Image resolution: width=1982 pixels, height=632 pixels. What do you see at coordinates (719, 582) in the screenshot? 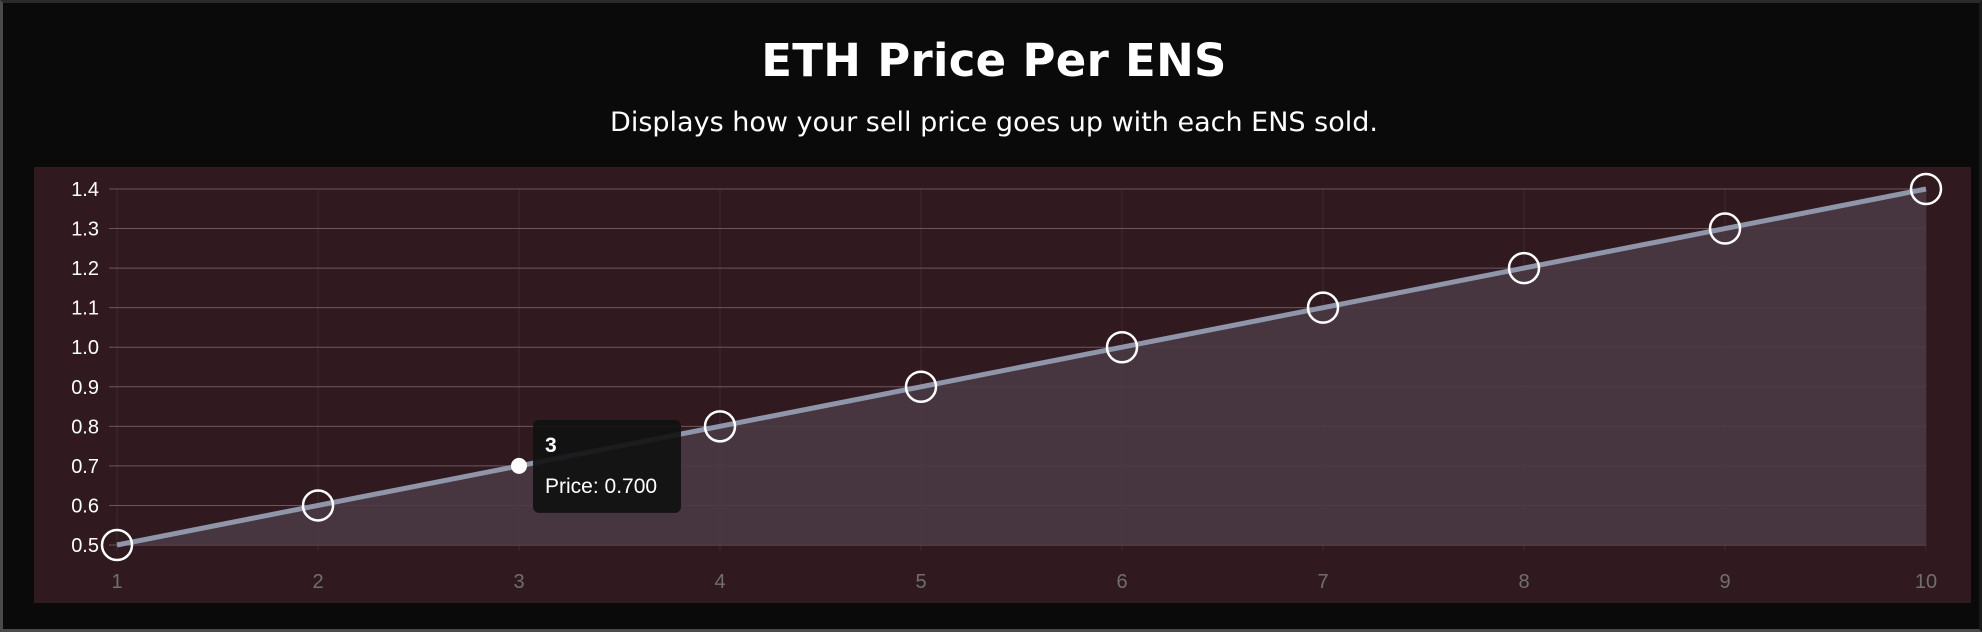
I see `x-tick-label: 4` at bounding box center [719, 582].